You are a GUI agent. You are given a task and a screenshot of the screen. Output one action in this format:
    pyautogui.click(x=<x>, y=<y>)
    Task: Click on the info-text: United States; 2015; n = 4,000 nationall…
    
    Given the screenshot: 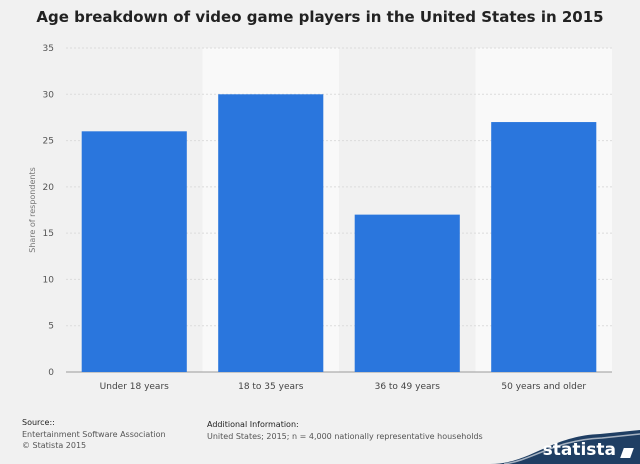 What is the action you would take?
    pyautogui.click(x=345, y=436)
    